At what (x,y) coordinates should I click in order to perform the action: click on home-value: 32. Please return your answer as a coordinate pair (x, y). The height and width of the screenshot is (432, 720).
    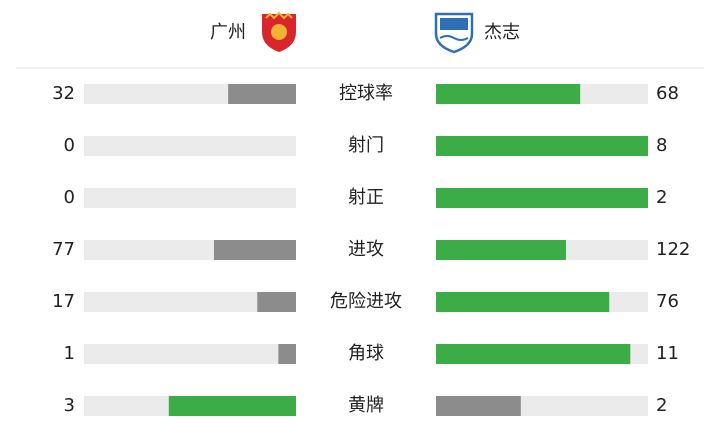
    Looking at the image, I should click on (63, 93).